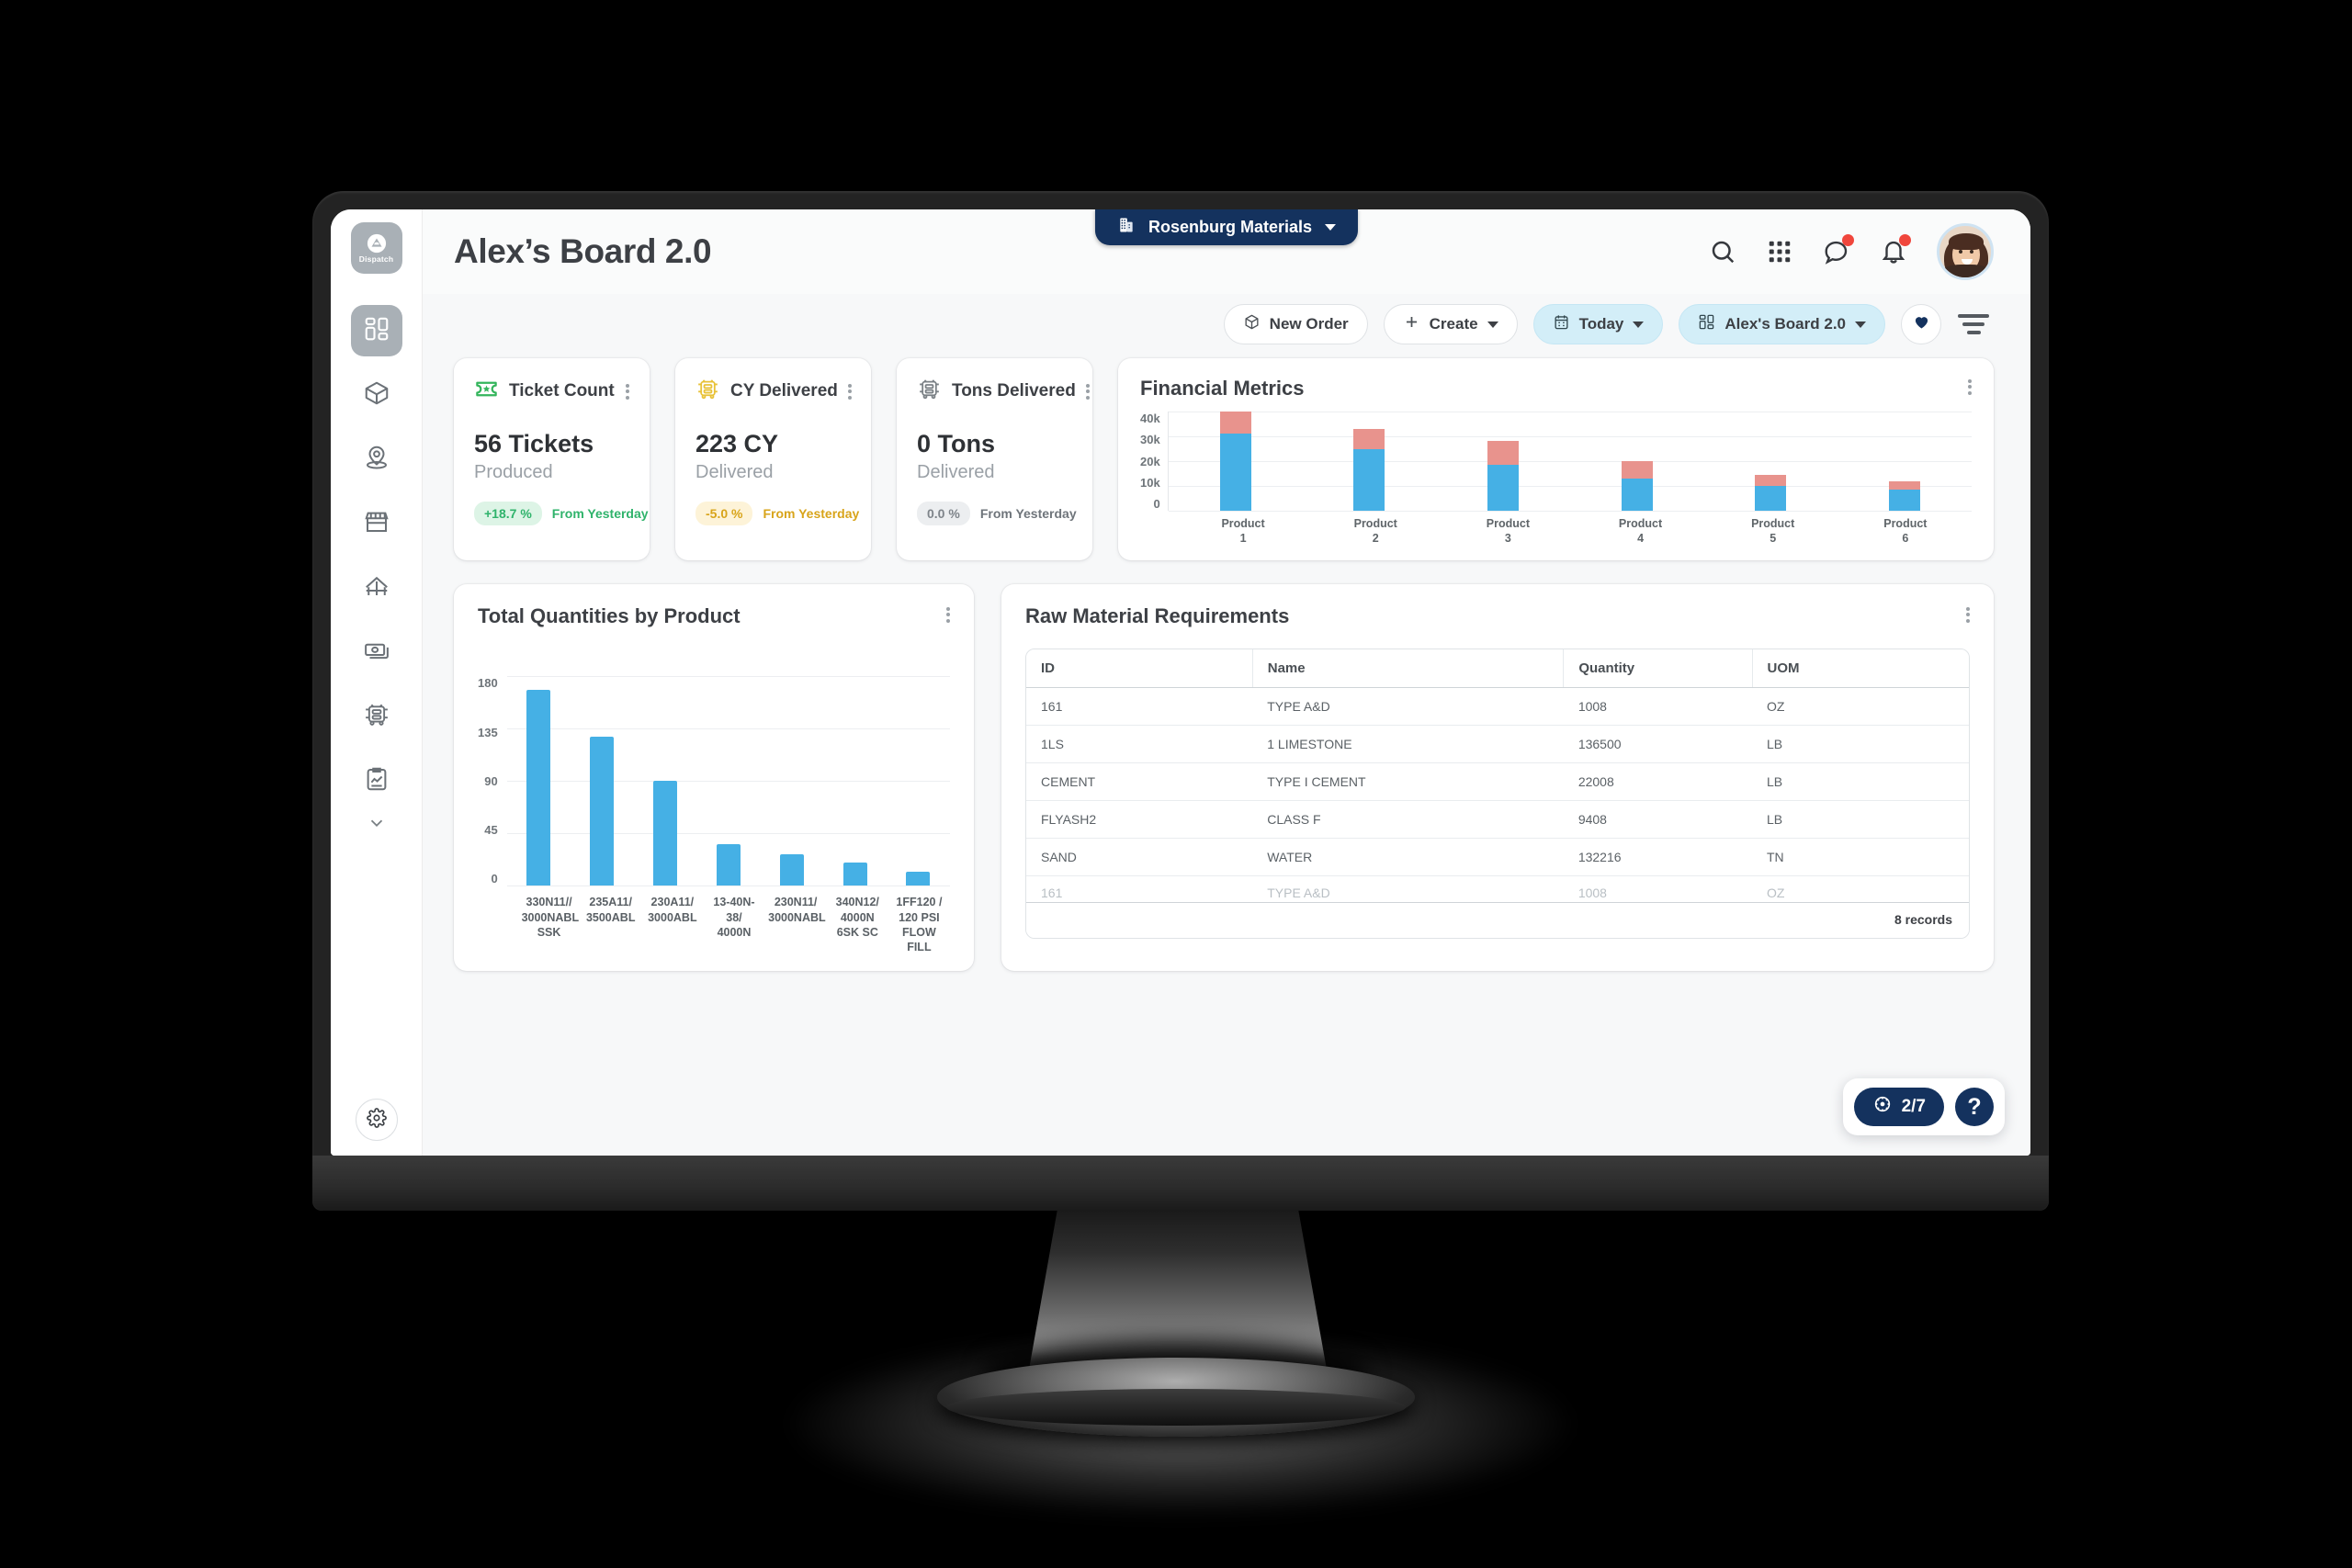  What do you see at coordinates (376, 781) in the screenshot?
I see `sidebar-item-reports` at bounding box center [376, 781].